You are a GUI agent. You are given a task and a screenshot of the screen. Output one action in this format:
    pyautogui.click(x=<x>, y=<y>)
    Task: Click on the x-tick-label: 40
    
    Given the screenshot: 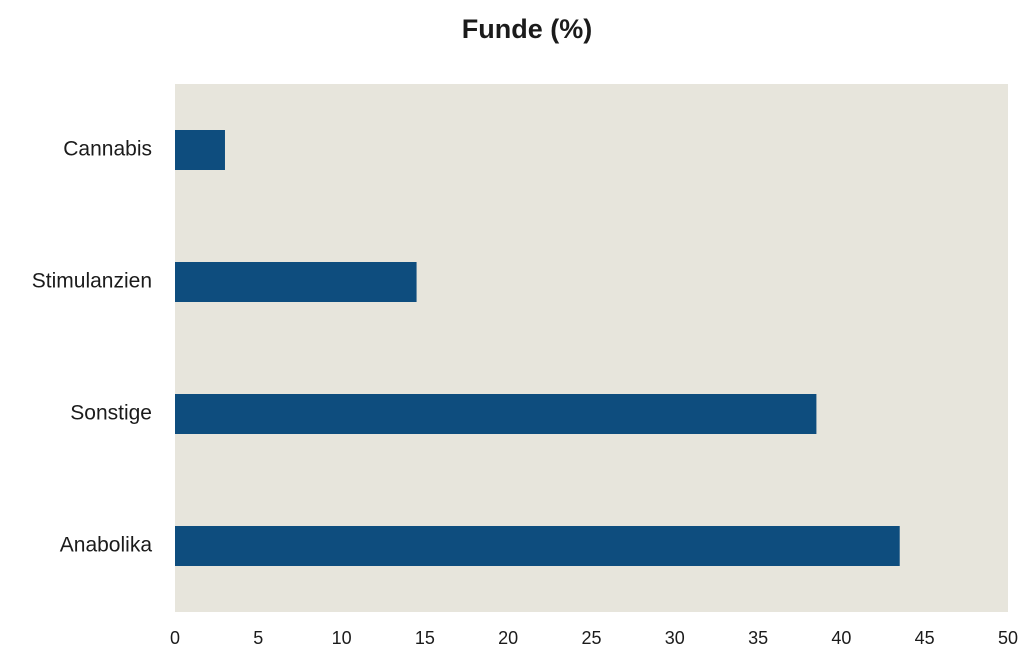 What is the action you would take?
    pyautogui.click(x=841, y=638)
    